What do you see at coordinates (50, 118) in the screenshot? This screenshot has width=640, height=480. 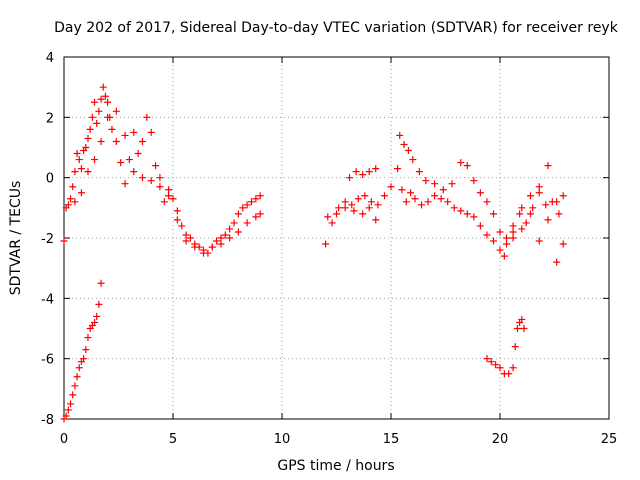 I see `y-tick-label: 2` at bounding box center [50, 118].